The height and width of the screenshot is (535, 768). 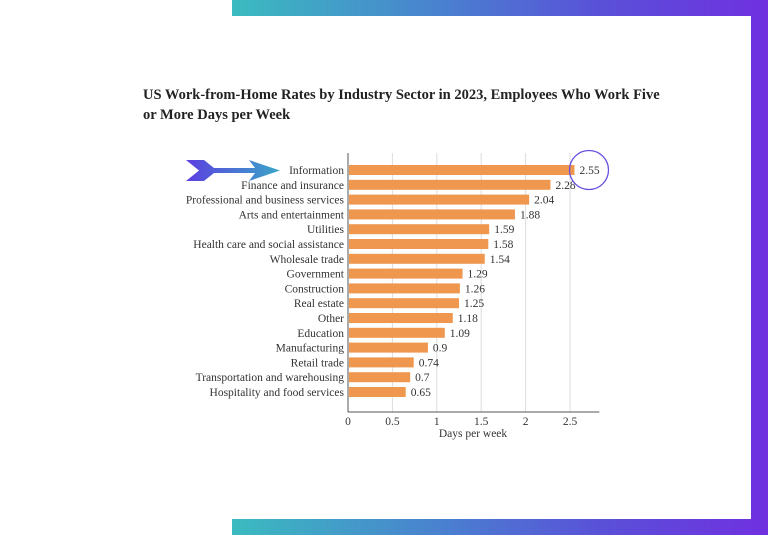 I want to click on x-tick-label: 1.5, so click(x=481, y=422).